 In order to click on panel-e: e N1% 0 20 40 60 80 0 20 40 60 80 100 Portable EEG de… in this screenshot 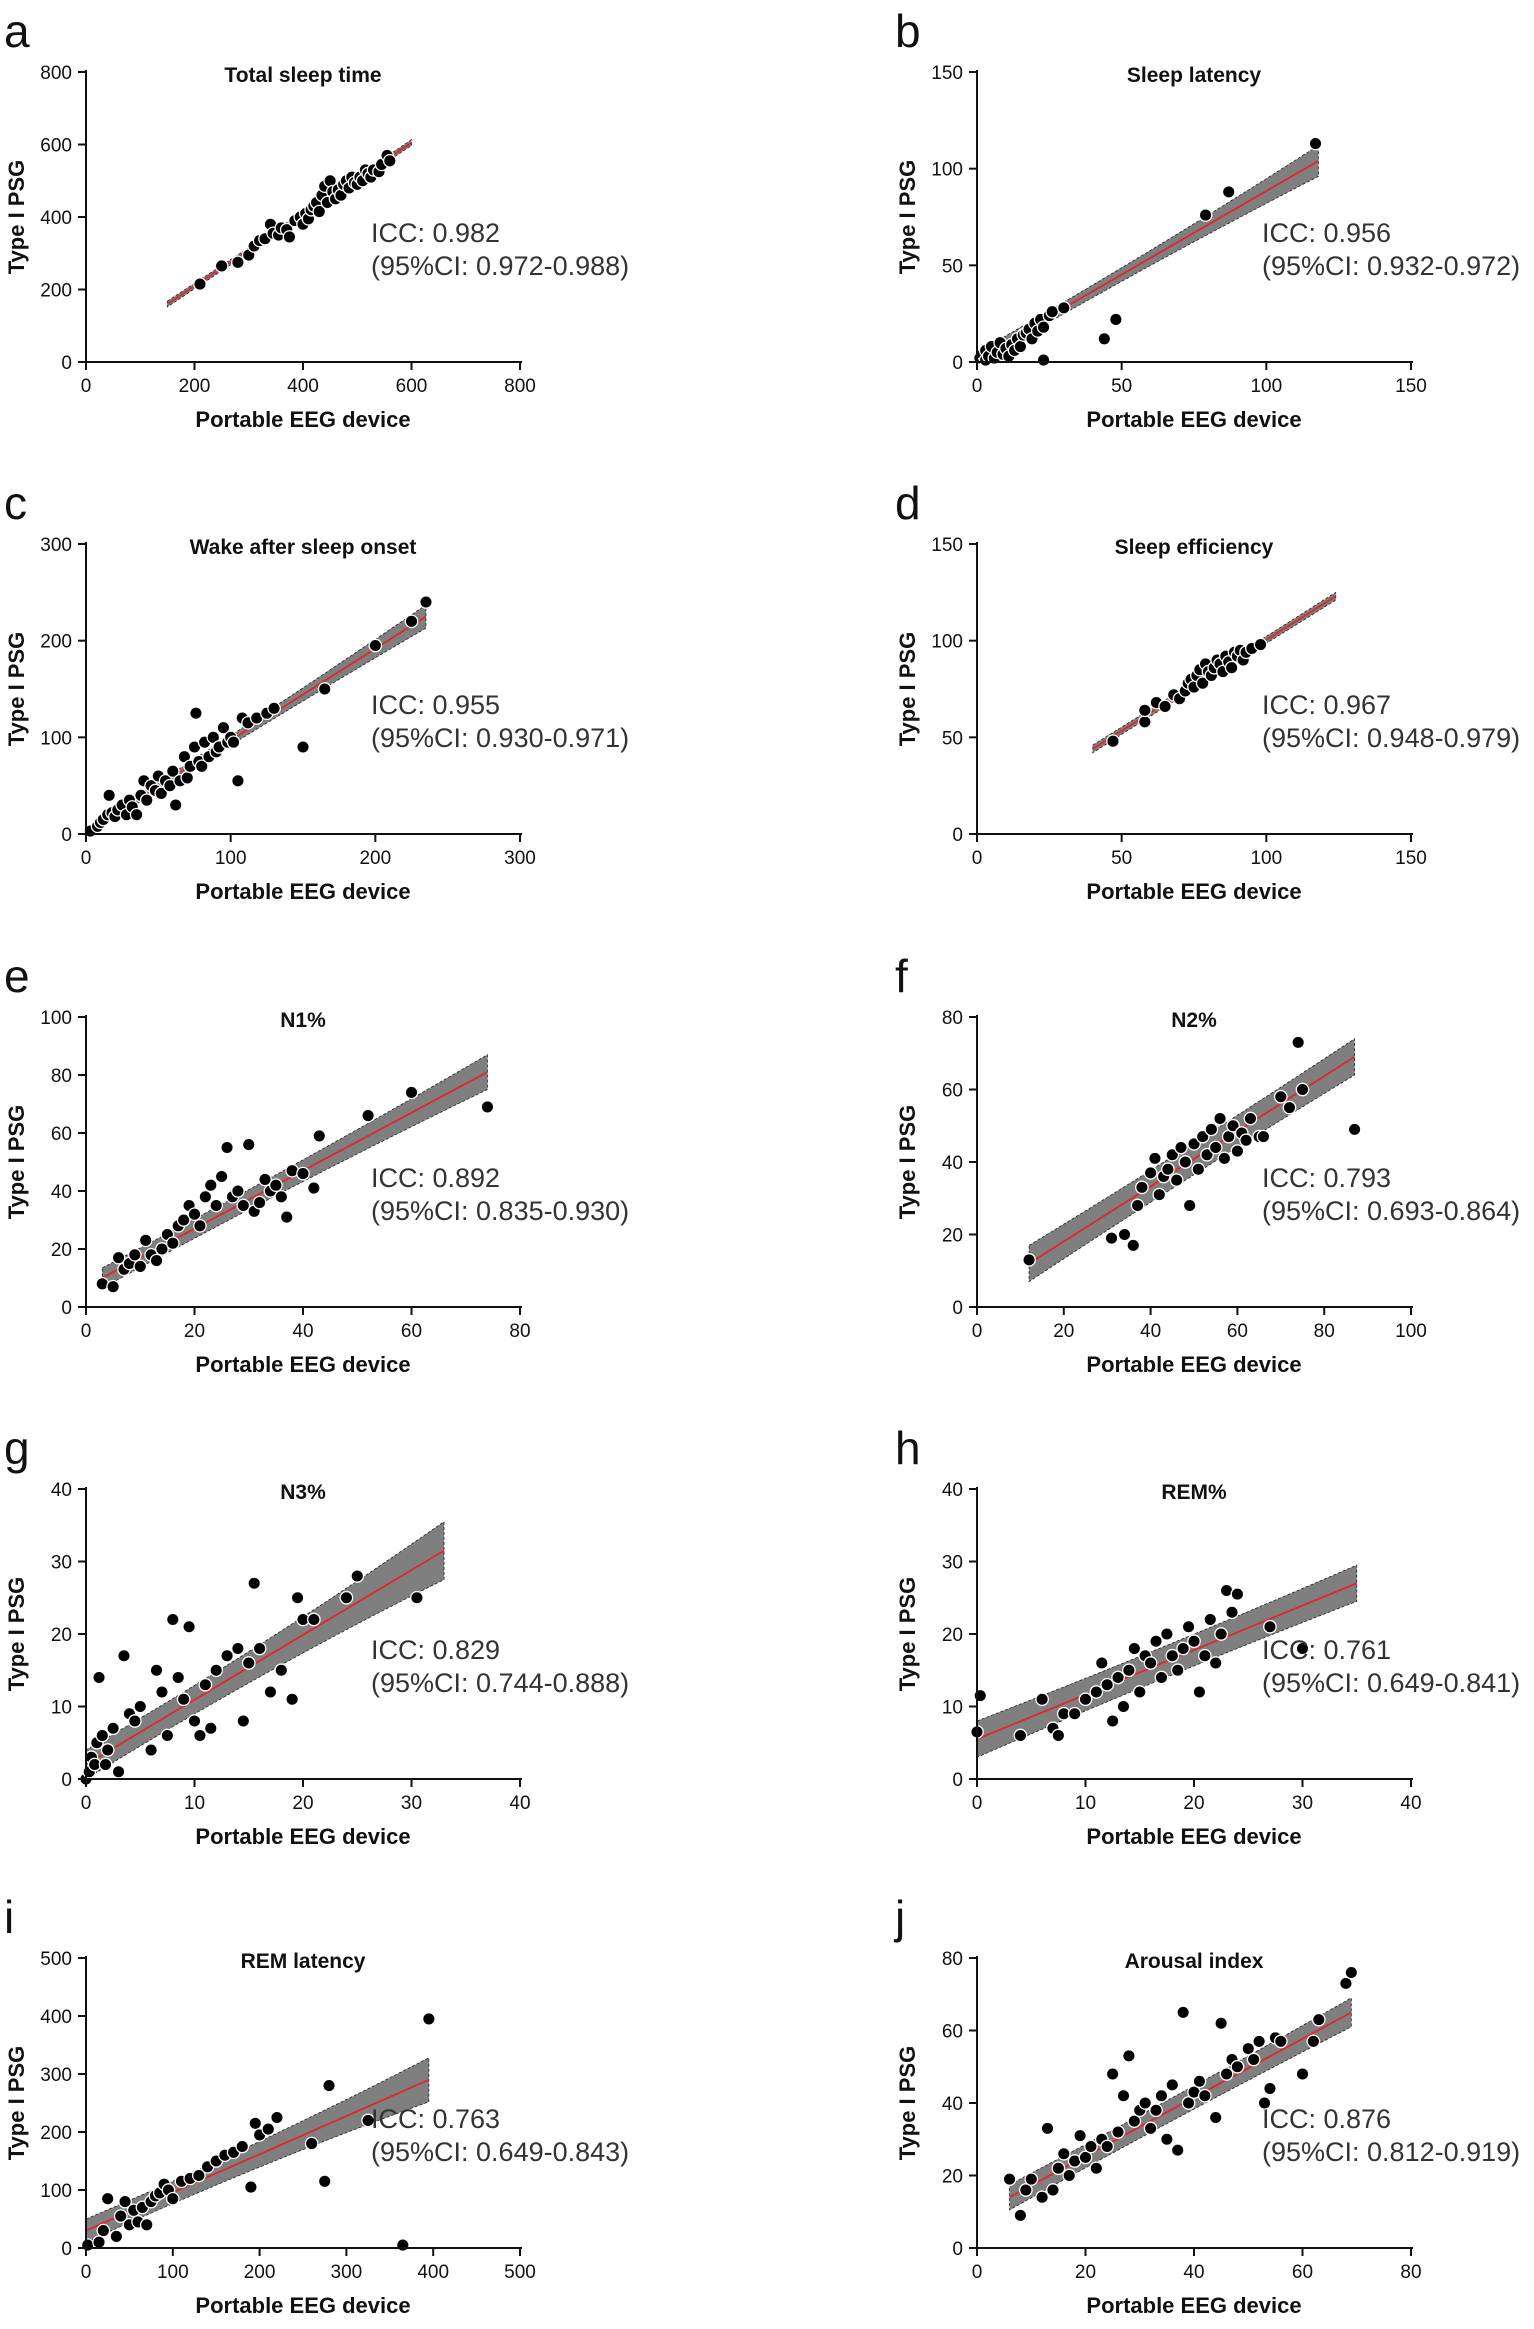, I will do `click(316, 1163)`.